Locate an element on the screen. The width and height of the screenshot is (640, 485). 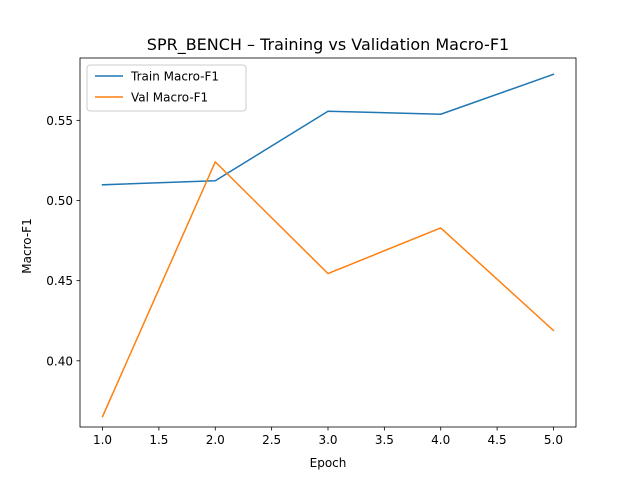
y-tick-label: 0.50 is located at coordinates (59, 201).